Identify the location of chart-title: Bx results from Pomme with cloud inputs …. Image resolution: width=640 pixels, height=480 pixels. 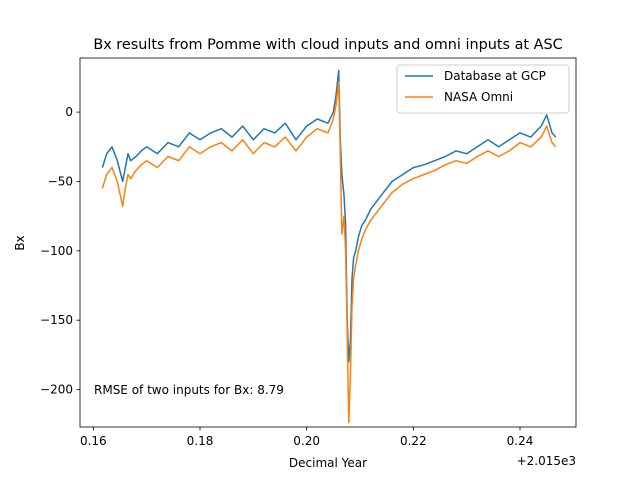
(327, 45).